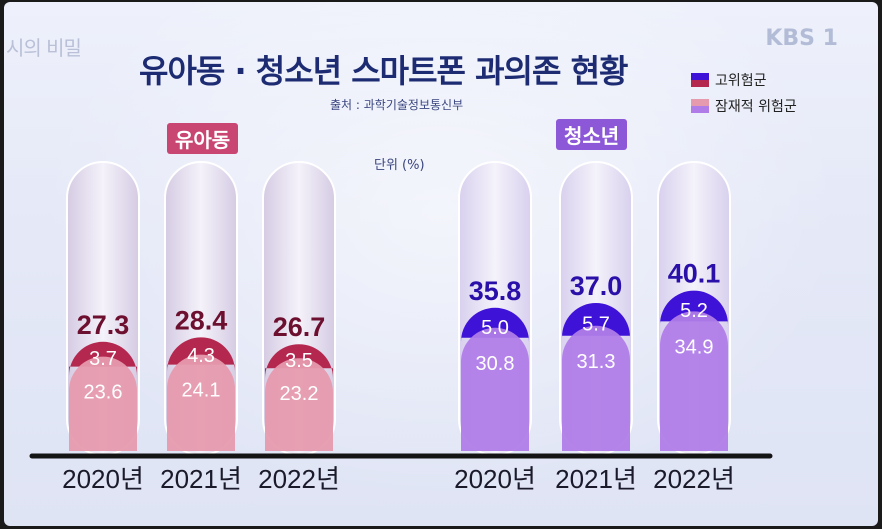 The image size is (882, 529). Describe the element at coordinates (103, 325) in the screenshot. I see `data-label-total: 27.3` at that location.